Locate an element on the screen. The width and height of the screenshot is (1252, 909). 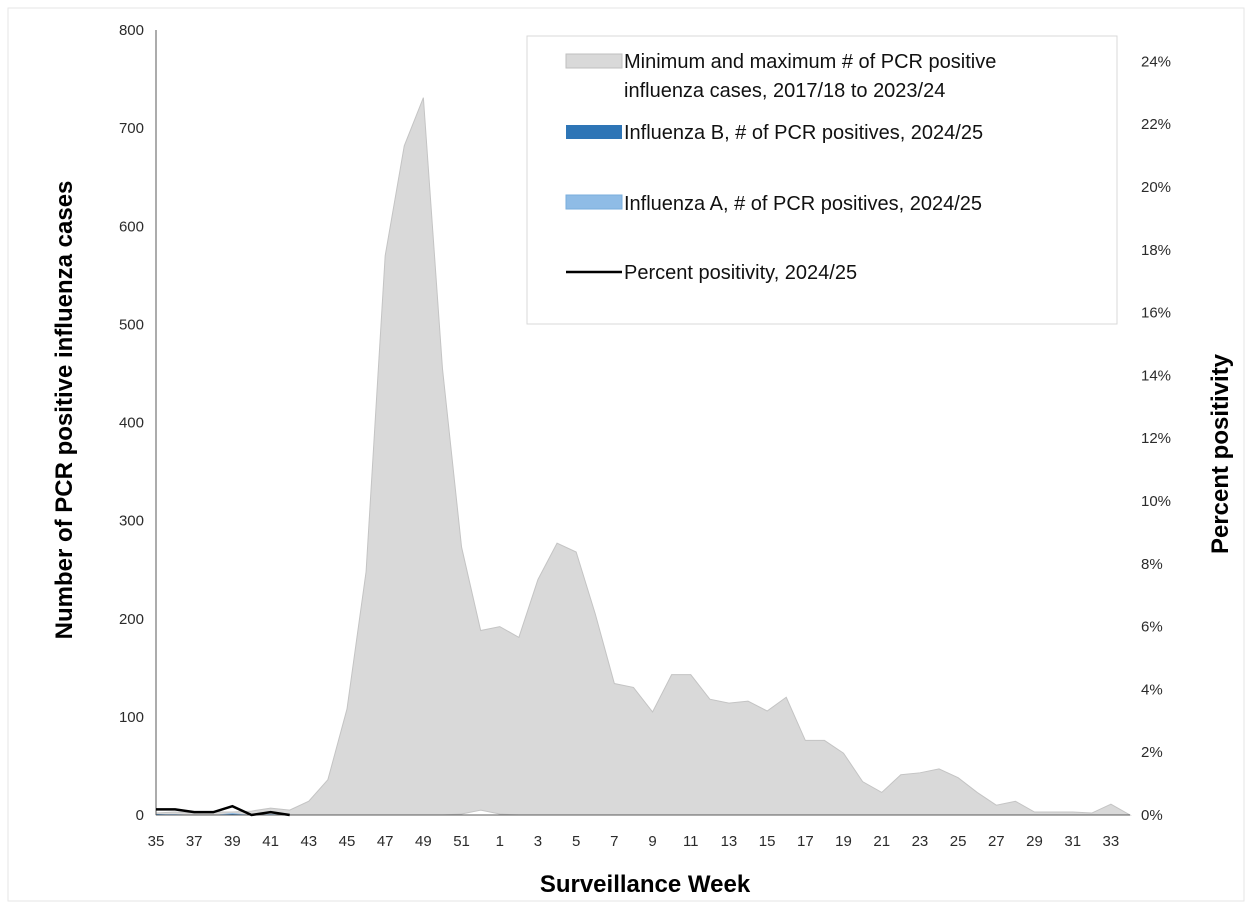
x-tick-label: 3 is located at coordinates (538, 841).